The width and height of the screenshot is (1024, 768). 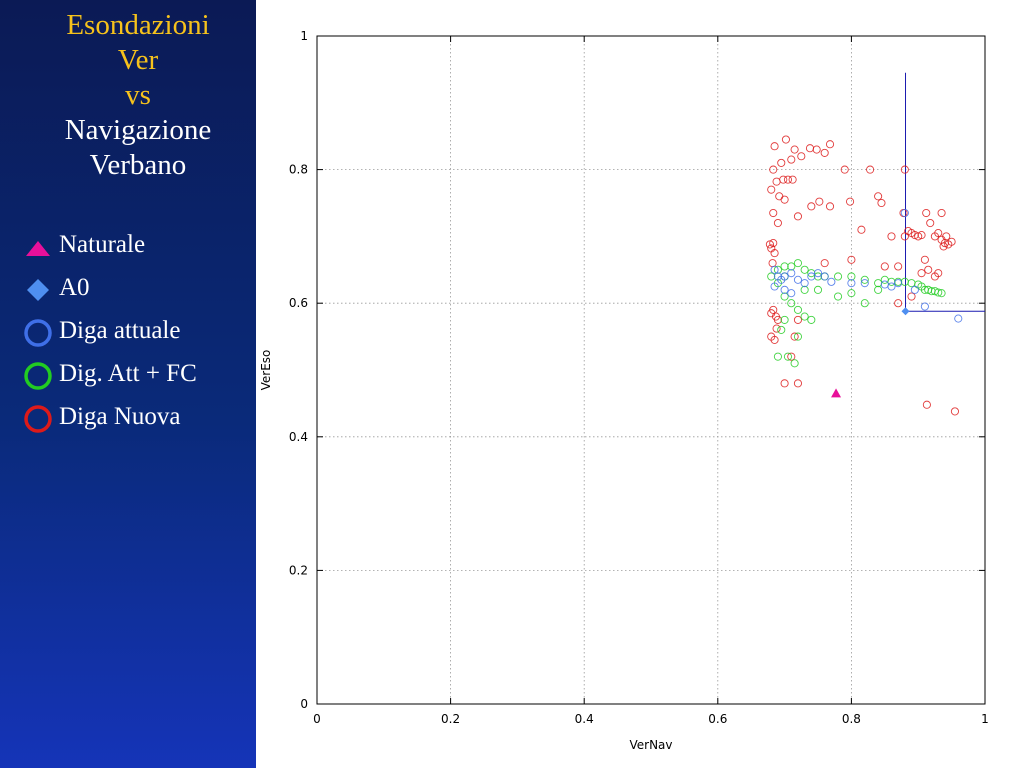 I want to click on y-tick-label: 0.2, so click(x=298, y=570).